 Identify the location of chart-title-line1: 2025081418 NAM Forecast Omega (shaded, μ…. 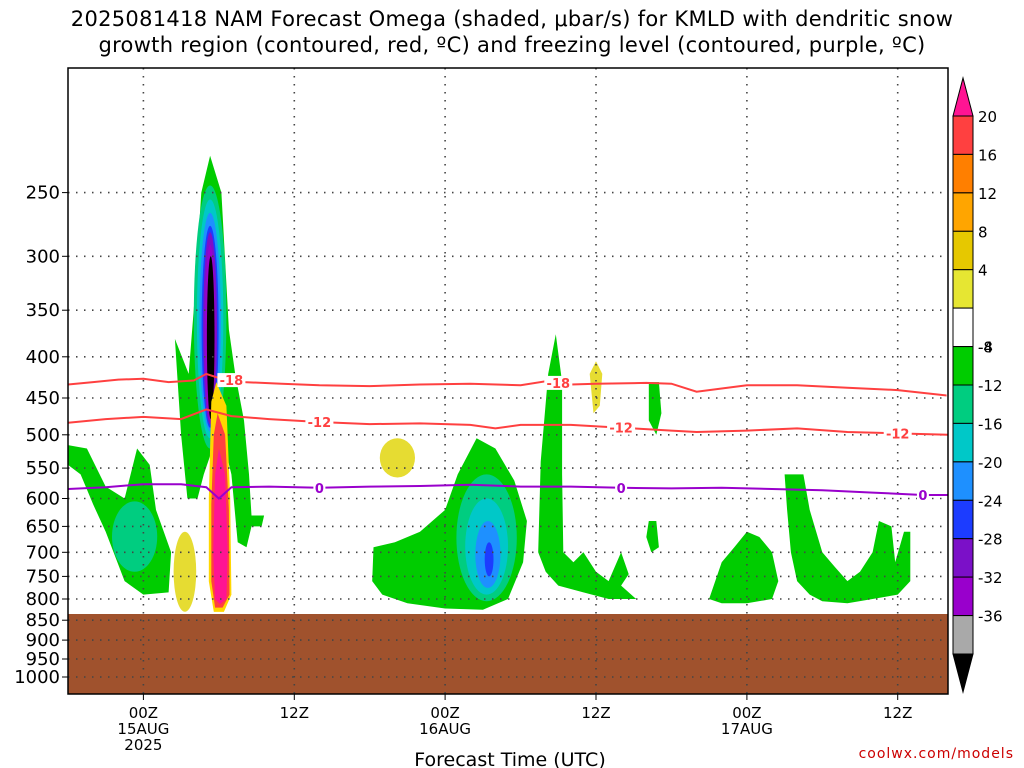
(512, 19).